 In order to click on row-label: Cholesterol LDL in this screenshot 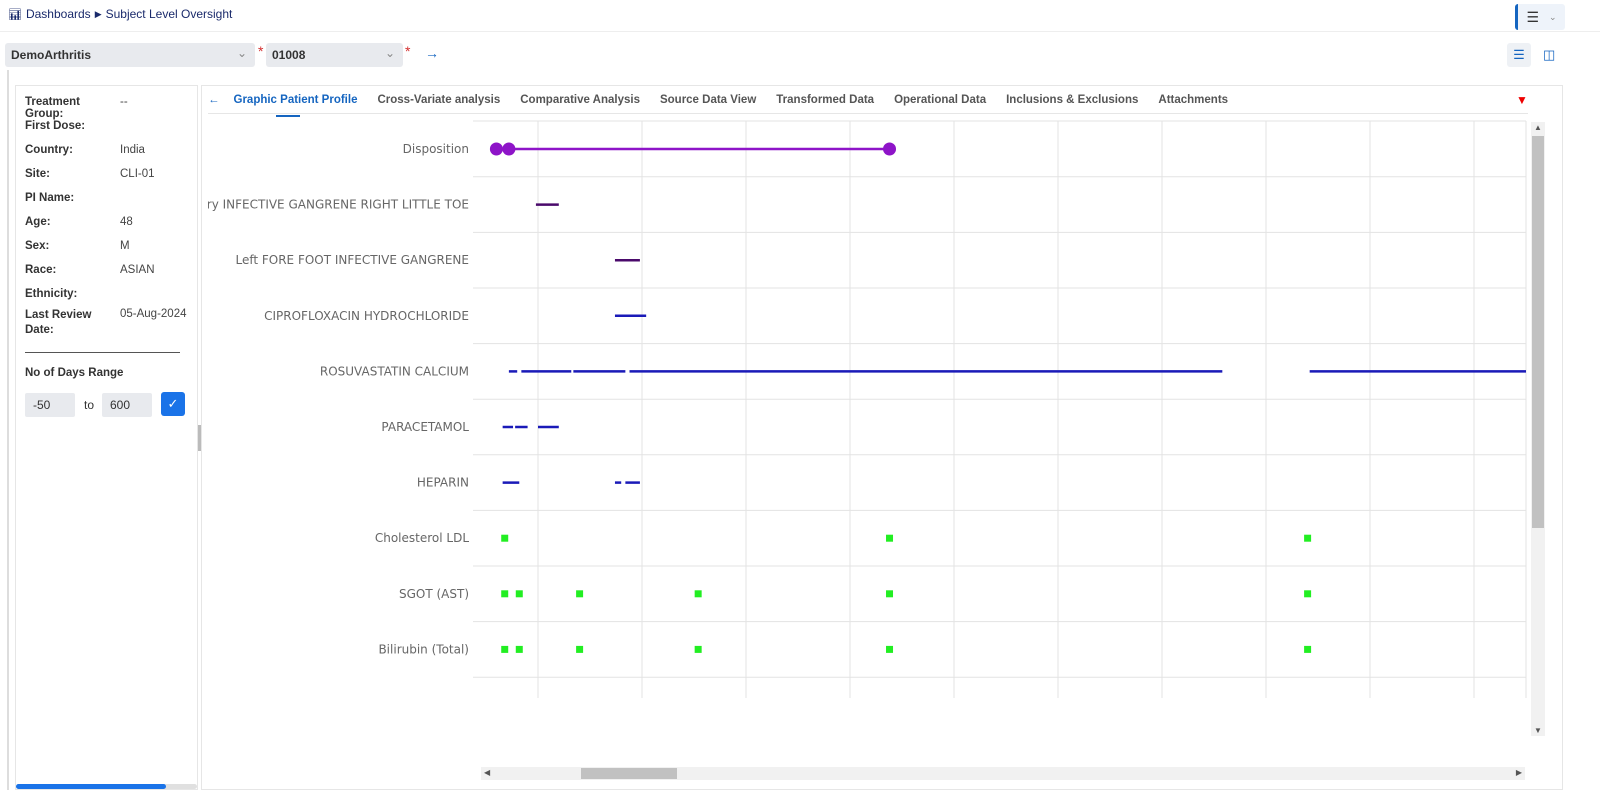, I will do `click(422, 538)`.